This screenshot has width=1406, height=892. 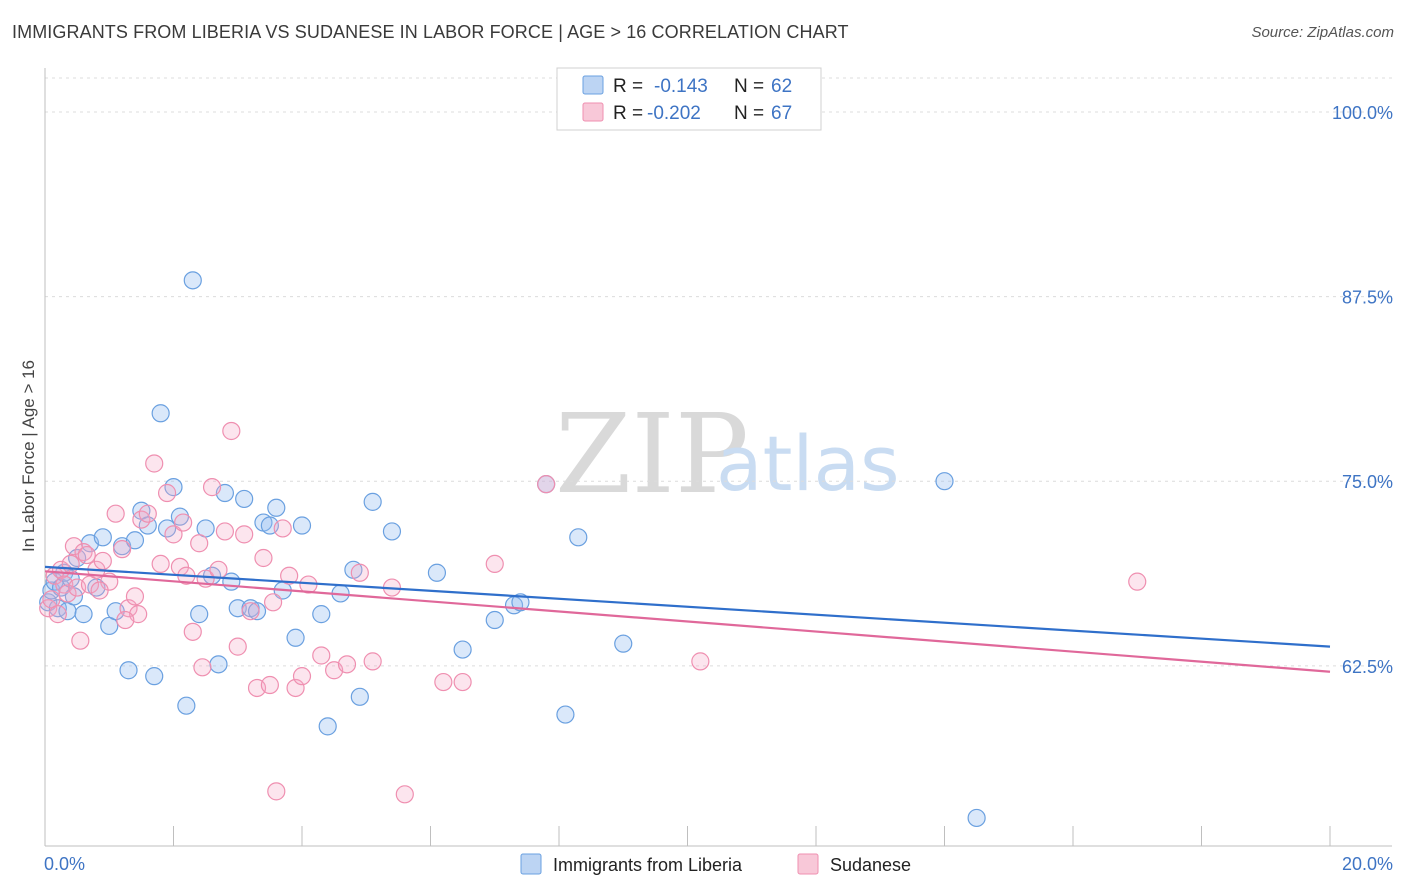 I want to click on bottom-legend-swatch-liberia, so click(x=531, y=864).